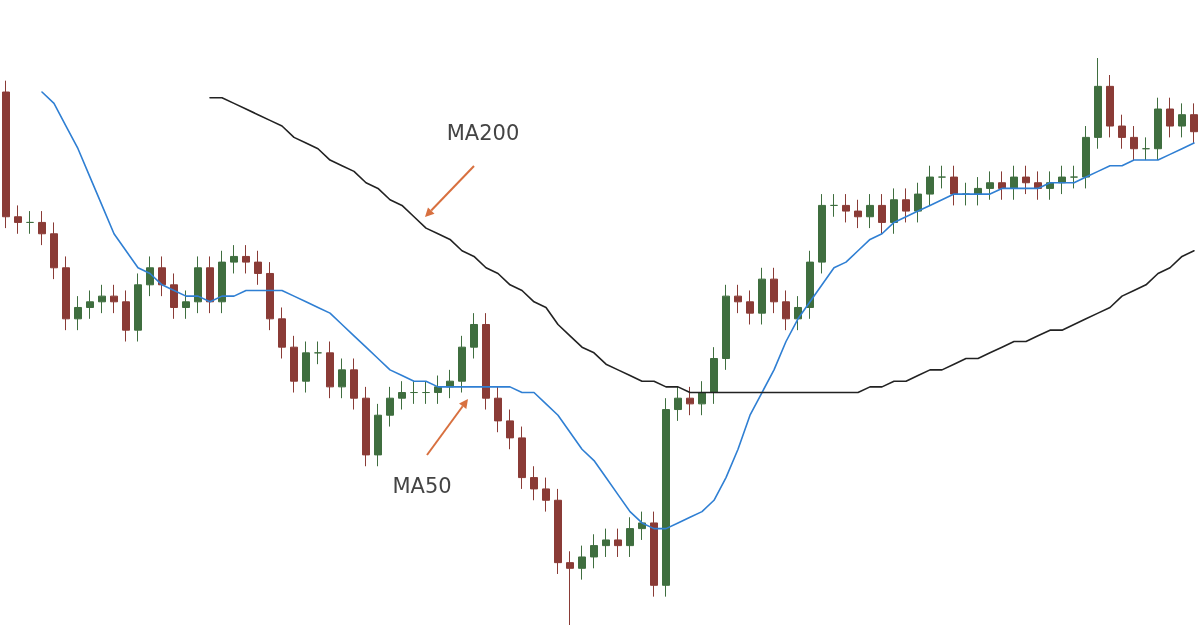  I want to click on annotation: MA200, so click(483, 133).